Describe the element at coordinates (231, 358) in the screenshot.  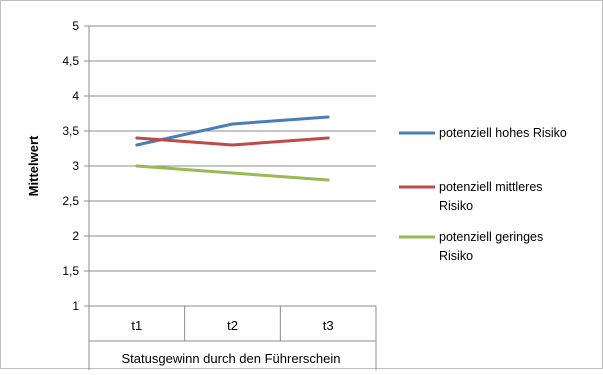
I see `x-axis-label: Statusgewinn durch den Führerschein` at that location.